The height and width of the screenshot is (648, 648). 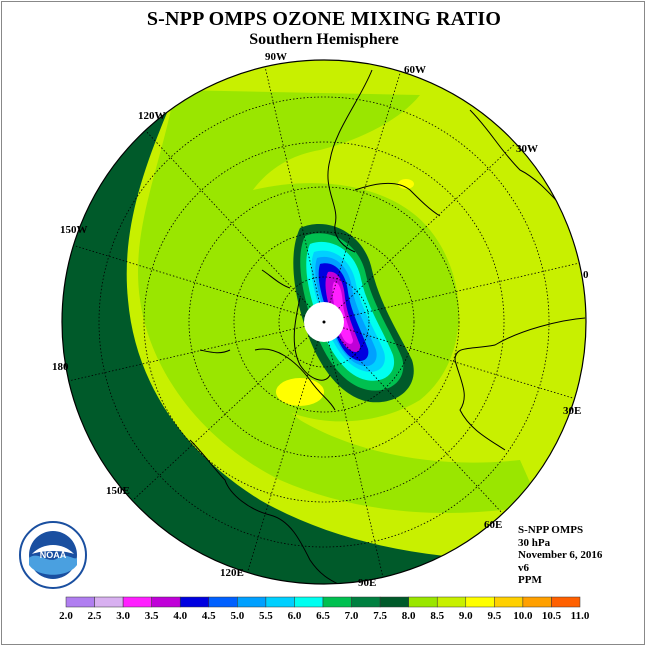 I want to click on lon-label-60e: 60E, so click(x=493, y=525).